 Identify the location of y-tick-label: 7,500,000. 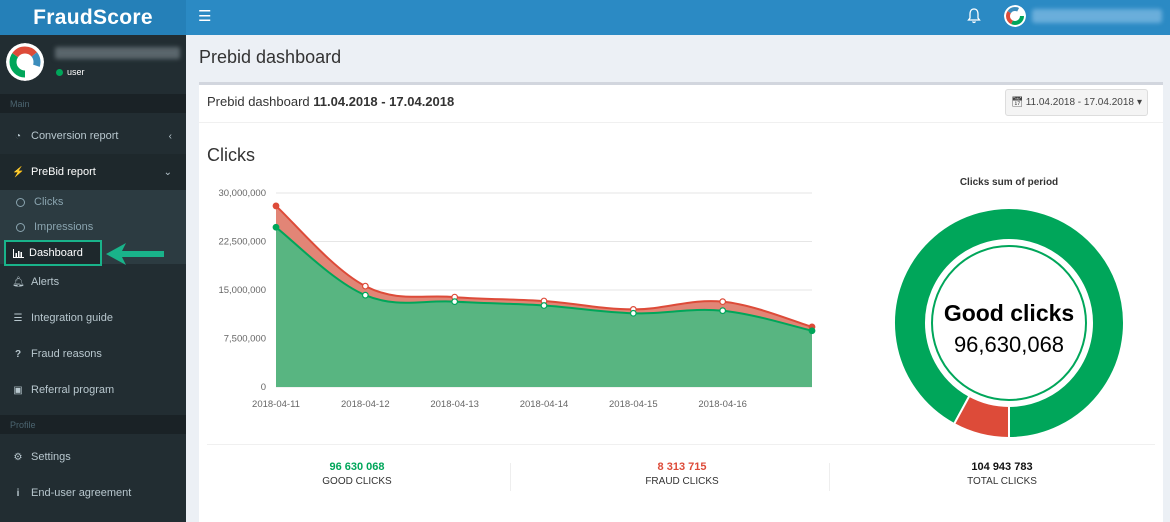
(245, 339).